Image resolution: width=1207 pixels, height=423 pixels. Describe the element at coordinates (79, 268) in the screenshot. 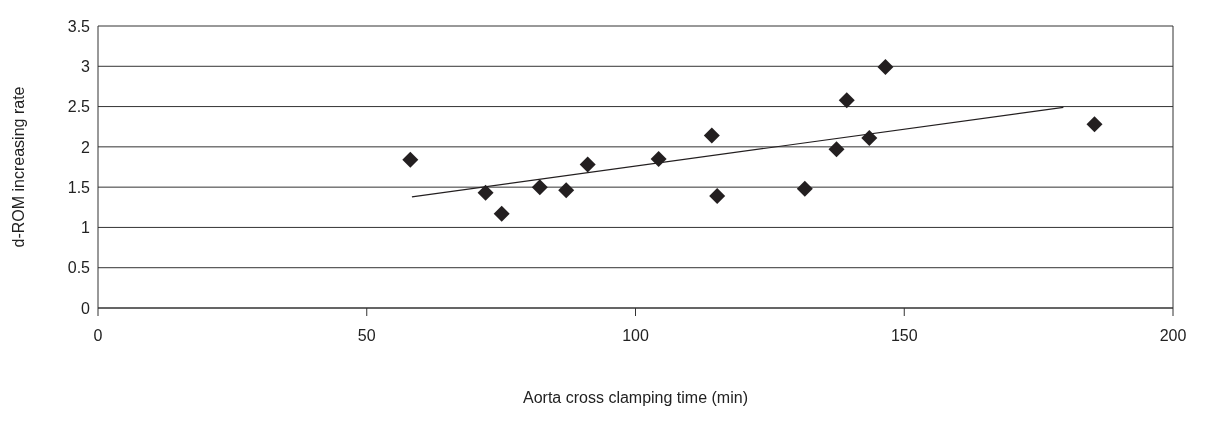

I see `y-tick-label: 0.5` at that location.